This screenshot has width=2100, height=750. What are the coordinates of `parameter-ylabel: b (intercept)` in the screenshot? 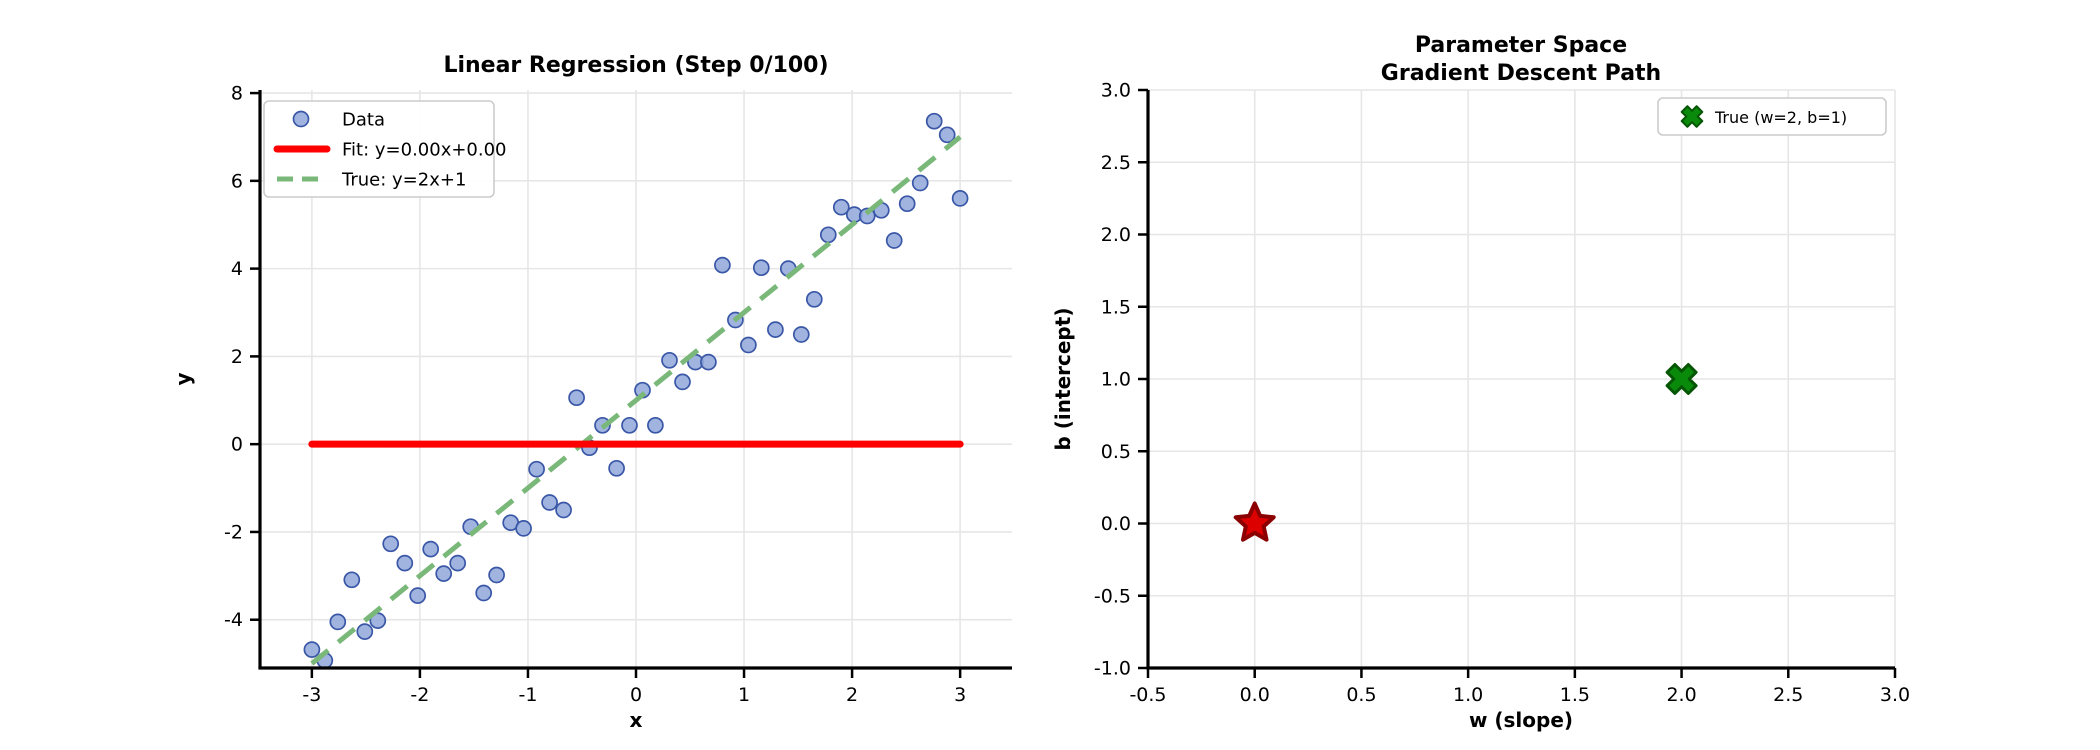 It's located at (1063, 379).